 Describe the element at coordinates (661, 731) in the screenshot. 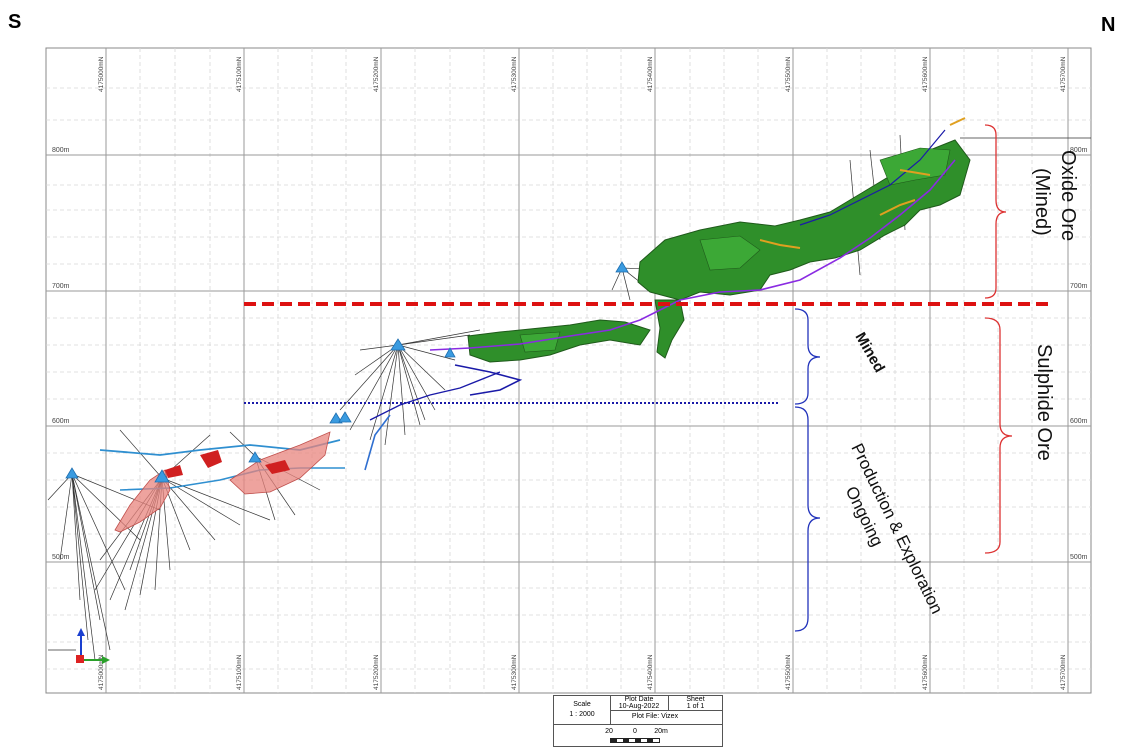

I see `scalebar-label: 20m` at that location.